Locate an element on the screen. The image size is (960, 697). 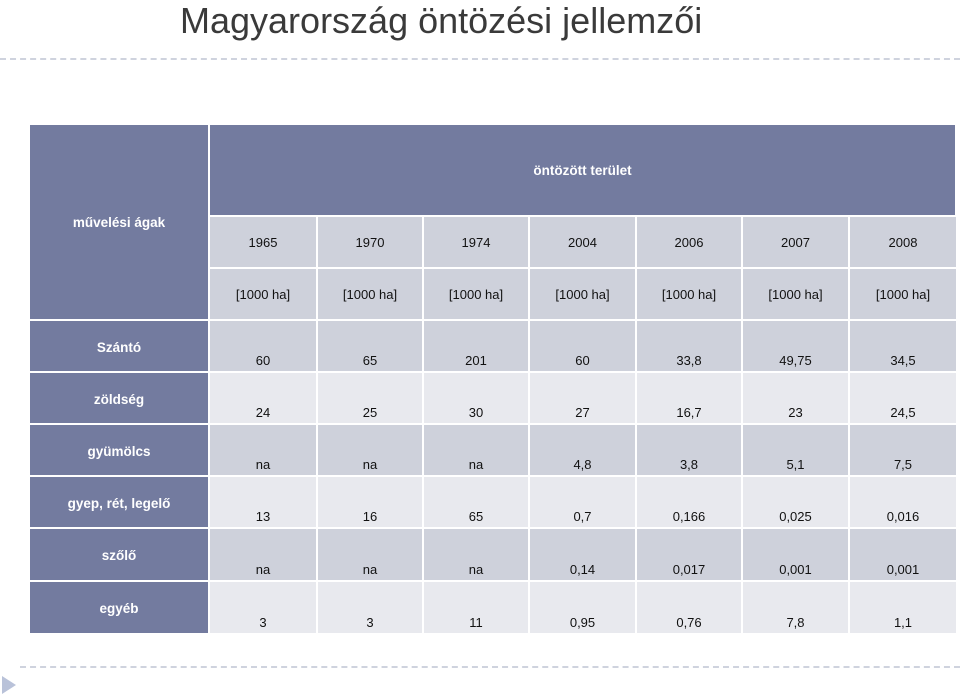
table-cell: 0,95 is located at coordinates (582, 607).